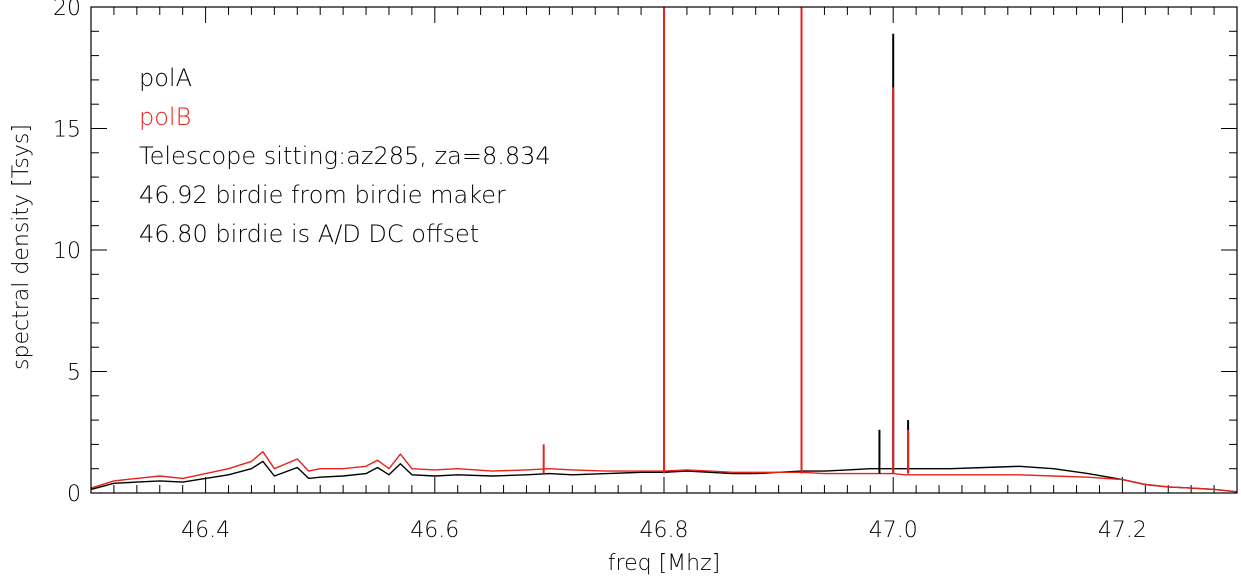  I want to click on x-tick-label: 47.0, so click(893, 530).